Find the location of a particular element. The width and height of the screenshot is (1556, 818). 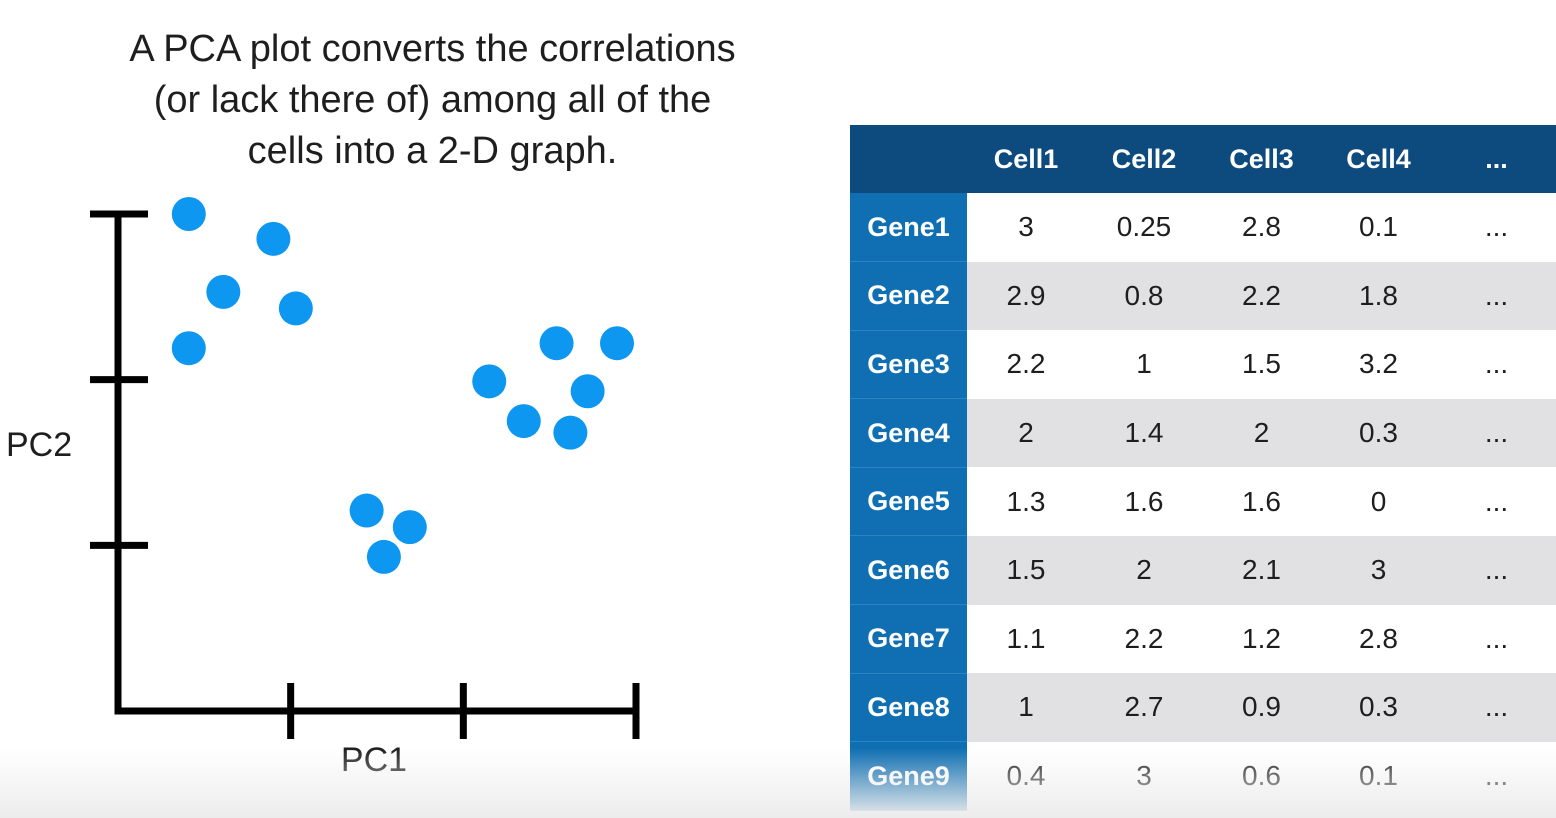

y-axis-label: PC2 is located at coordinates (39, 445).